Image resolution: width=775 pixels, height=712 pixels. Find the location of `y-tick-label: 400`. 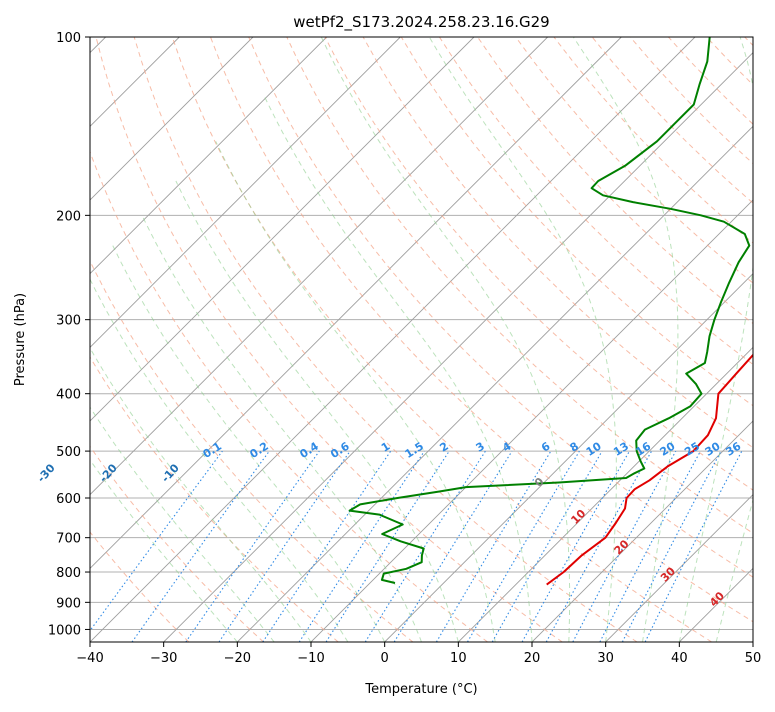

y-tick-label: 400 is located at coordinates (68, 395).